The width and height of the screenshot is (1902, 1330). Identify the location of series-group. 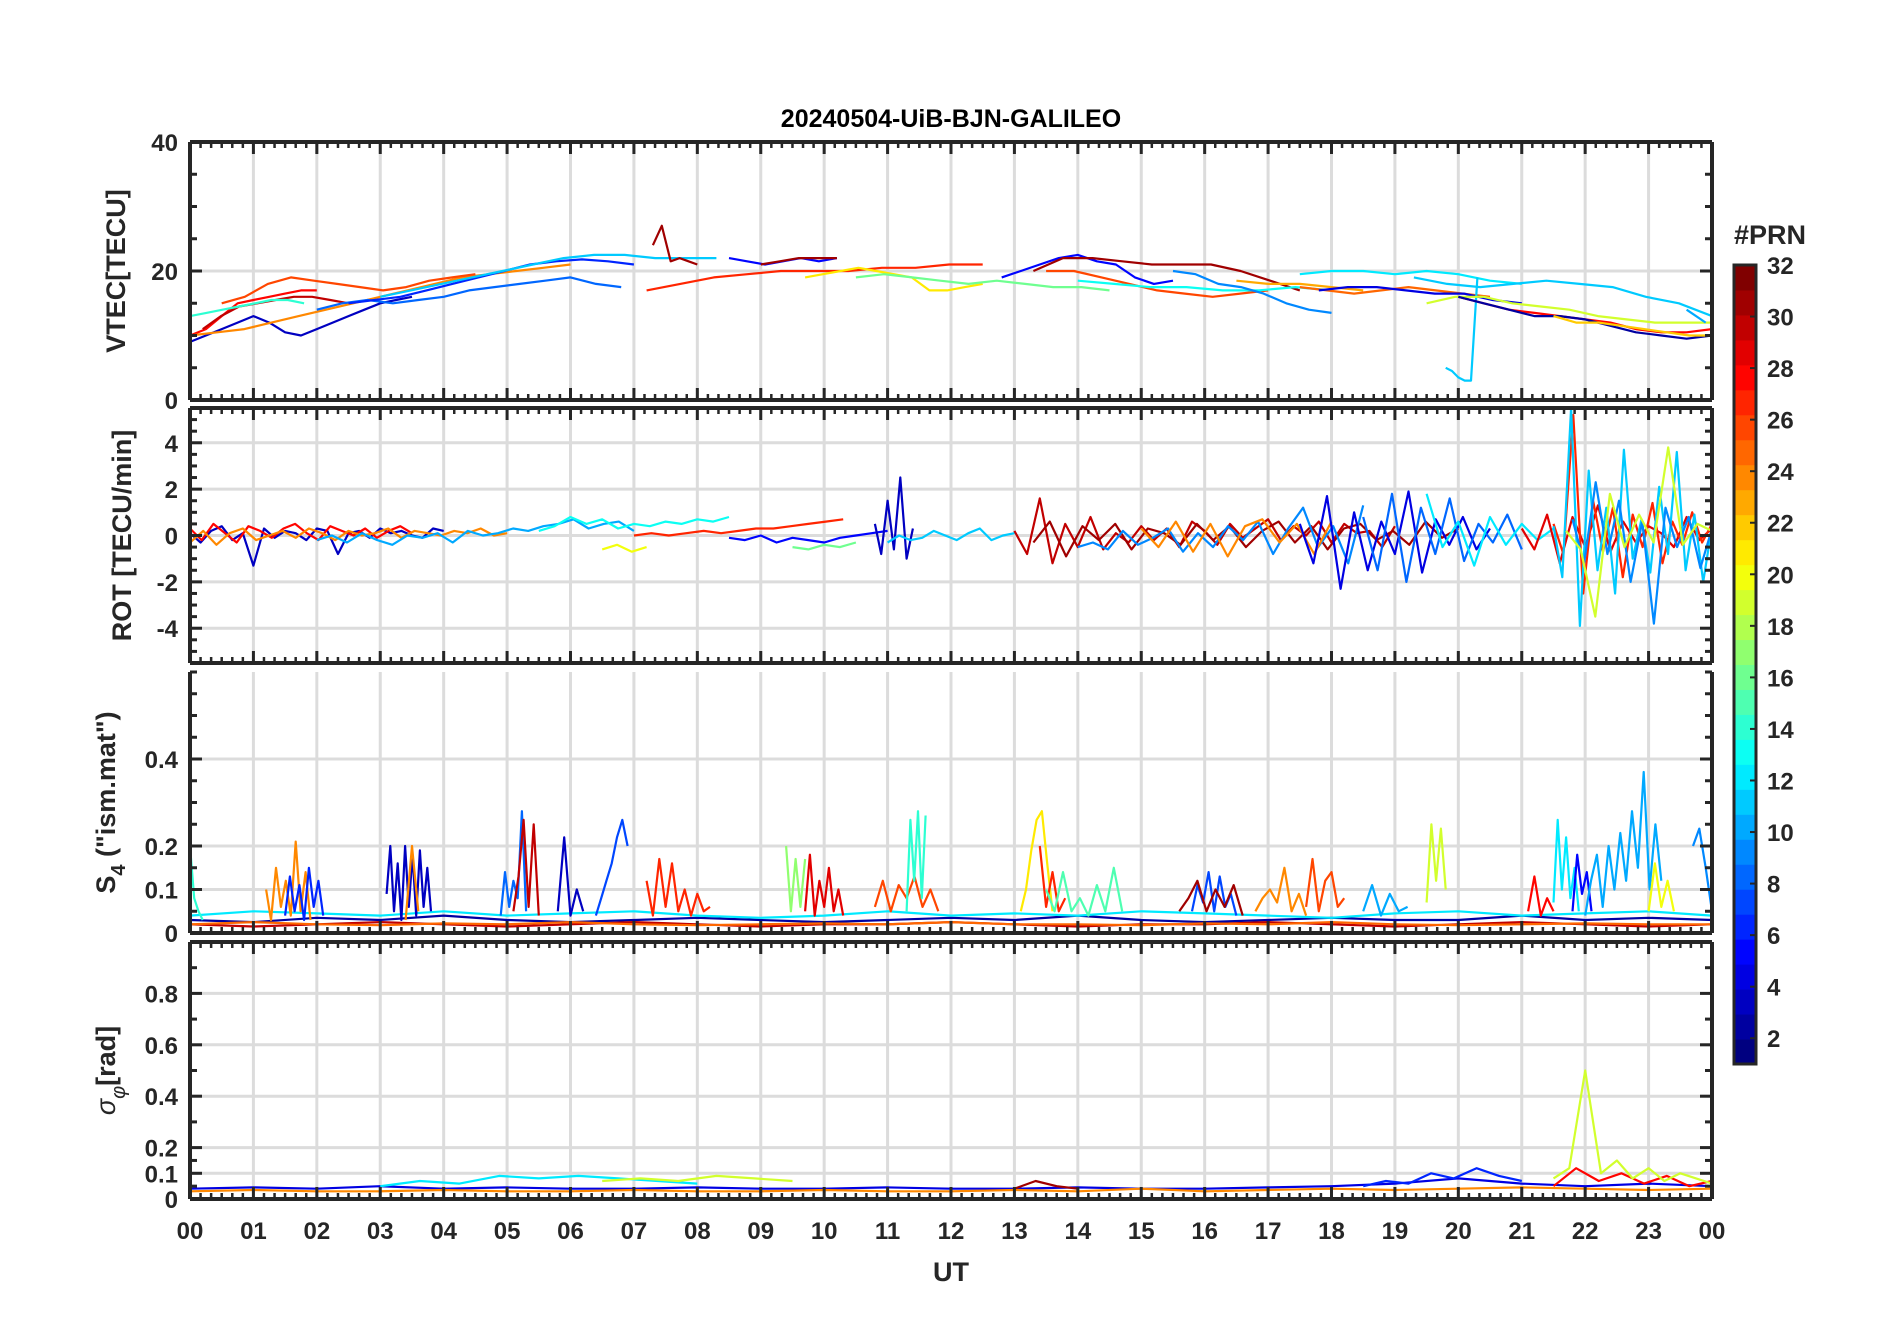
(951, 518).